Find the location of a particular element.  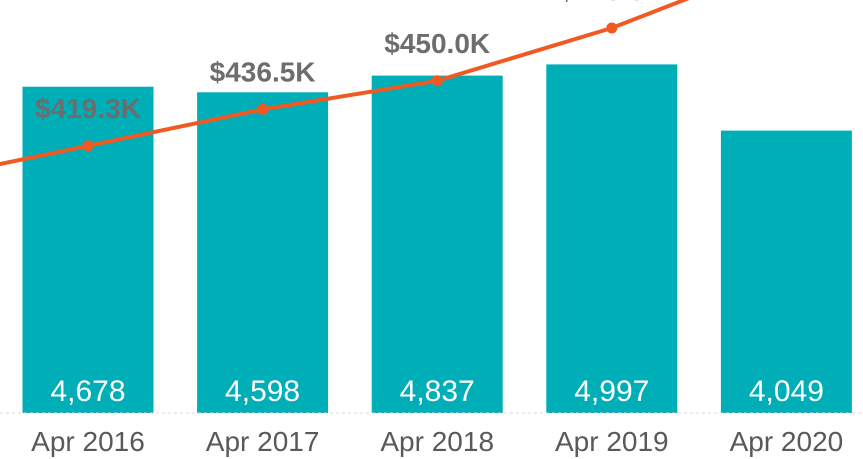

bar-value-label-4: 4,997 is located at coordinates (611, 391).